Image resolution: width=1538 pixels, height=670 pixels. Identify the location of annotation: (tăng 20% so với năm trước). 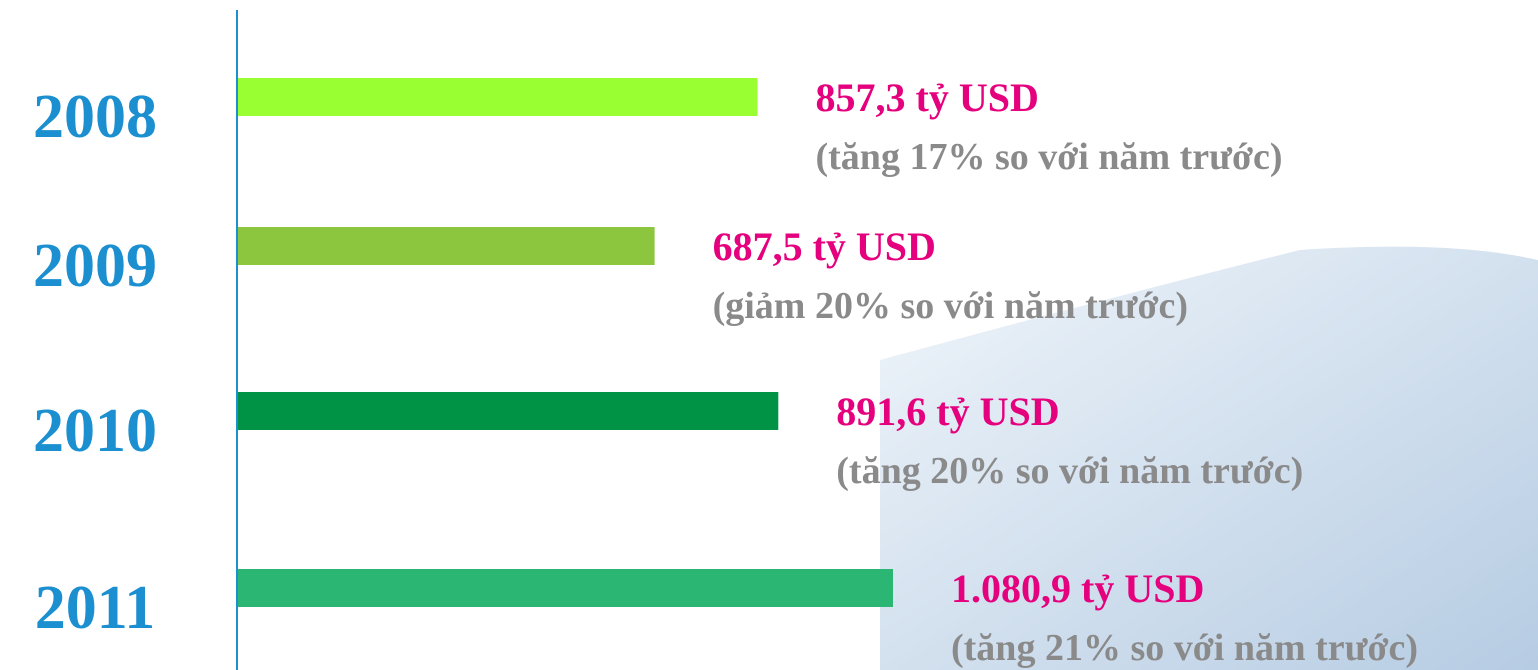
(1069, 471).